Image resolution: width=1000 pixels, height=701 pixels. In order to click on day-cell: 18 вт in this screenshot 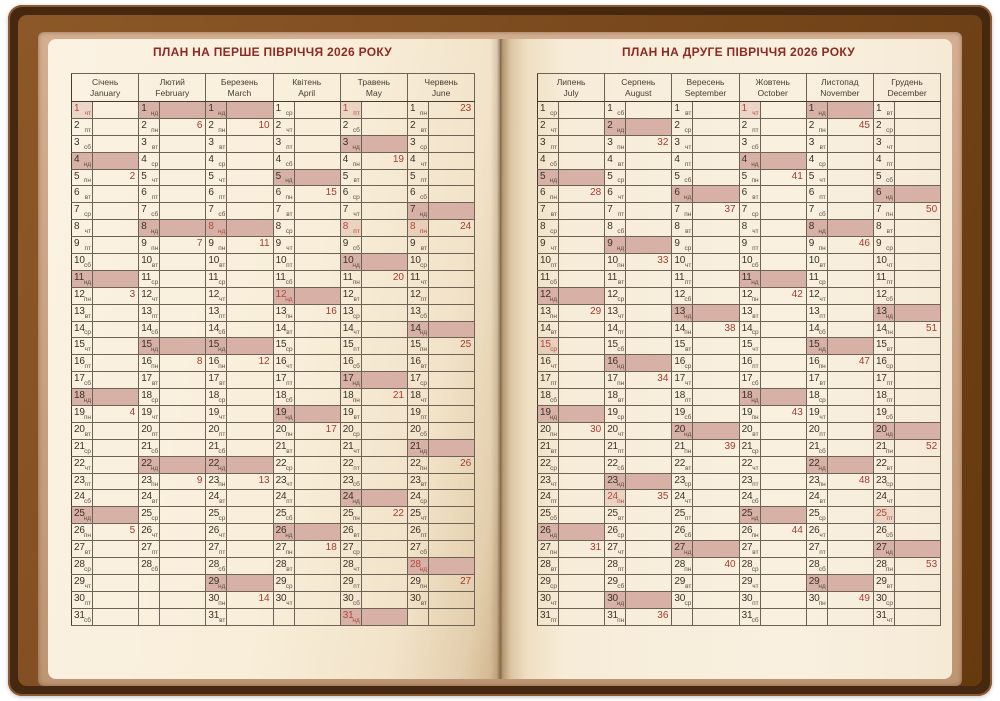, I will do `click(615, 397)`.